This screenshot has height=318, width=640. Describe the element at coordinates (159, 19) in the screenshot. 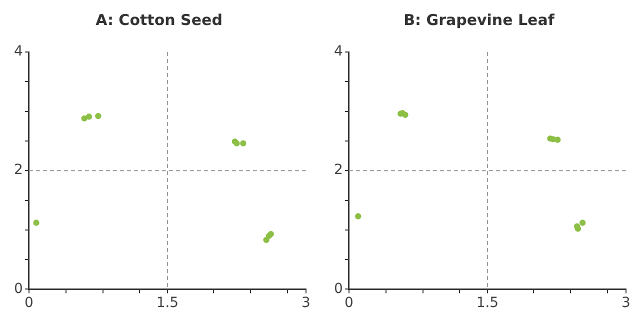

I see `chart-title: A: Cotton Seed` at that location.